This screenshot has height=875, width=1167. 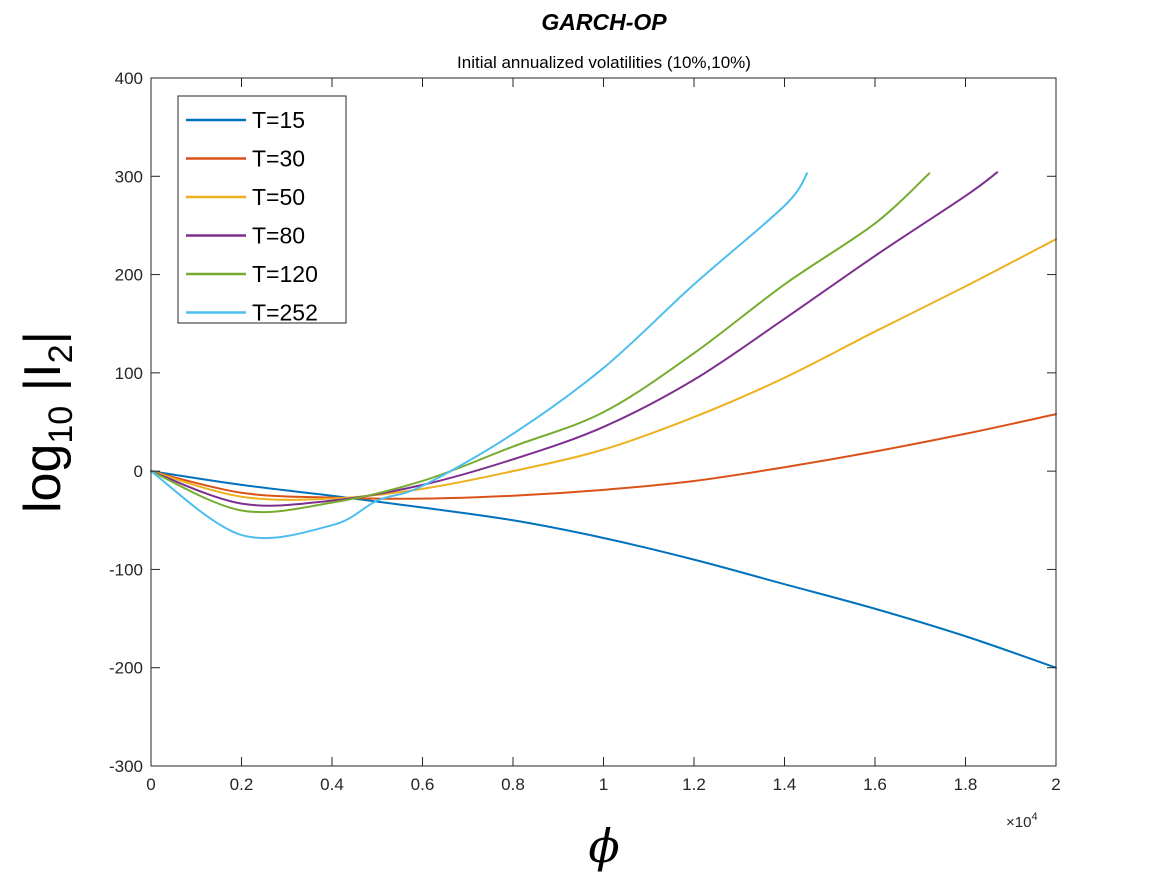 I want to click on x-tick-label: 1, so click(x=603, y=784).